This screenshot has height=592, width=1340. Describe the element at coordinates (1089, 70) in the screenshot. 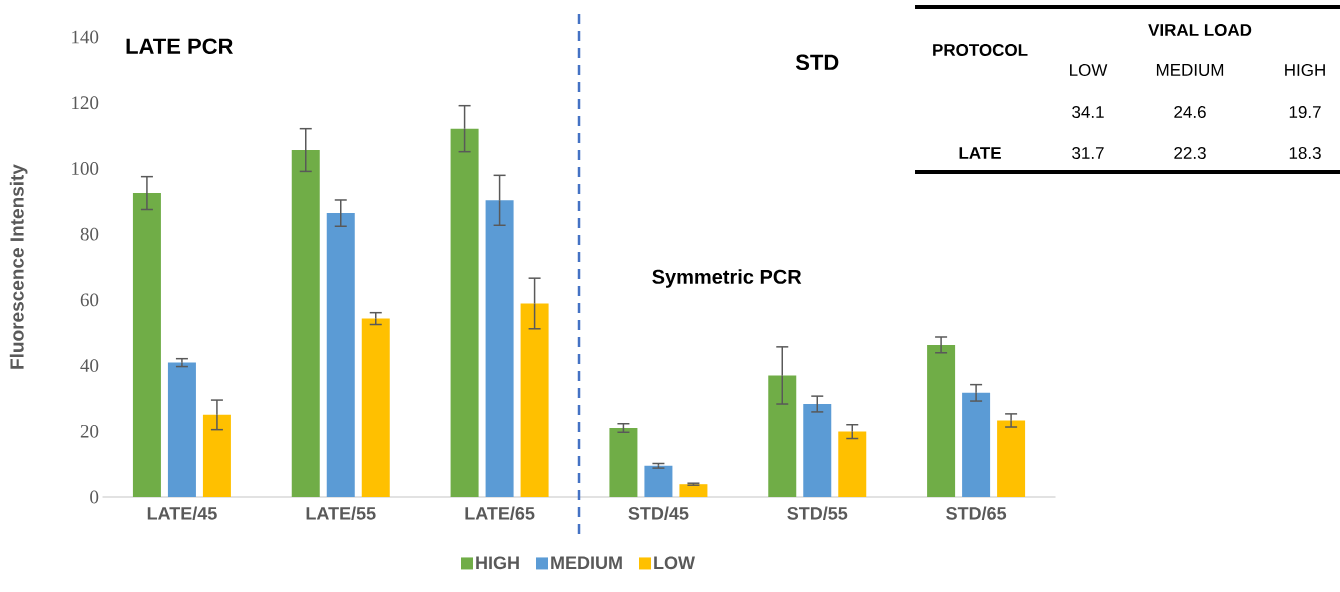

I see `category-label: LOW` at that location.